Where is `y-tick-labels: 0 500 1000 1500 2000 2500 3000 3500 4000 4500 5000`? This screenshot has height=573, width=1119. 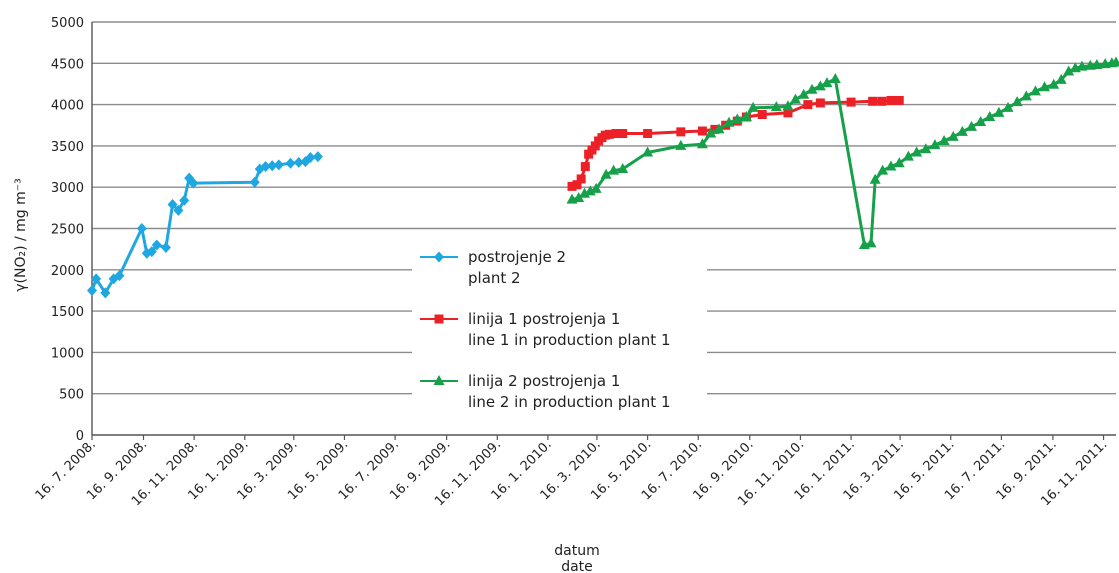
y-tick-labels: 0 500 1000 1500 2000 2500 3000 3500 4000 4500 5000 is located at coordinates (67, 230).